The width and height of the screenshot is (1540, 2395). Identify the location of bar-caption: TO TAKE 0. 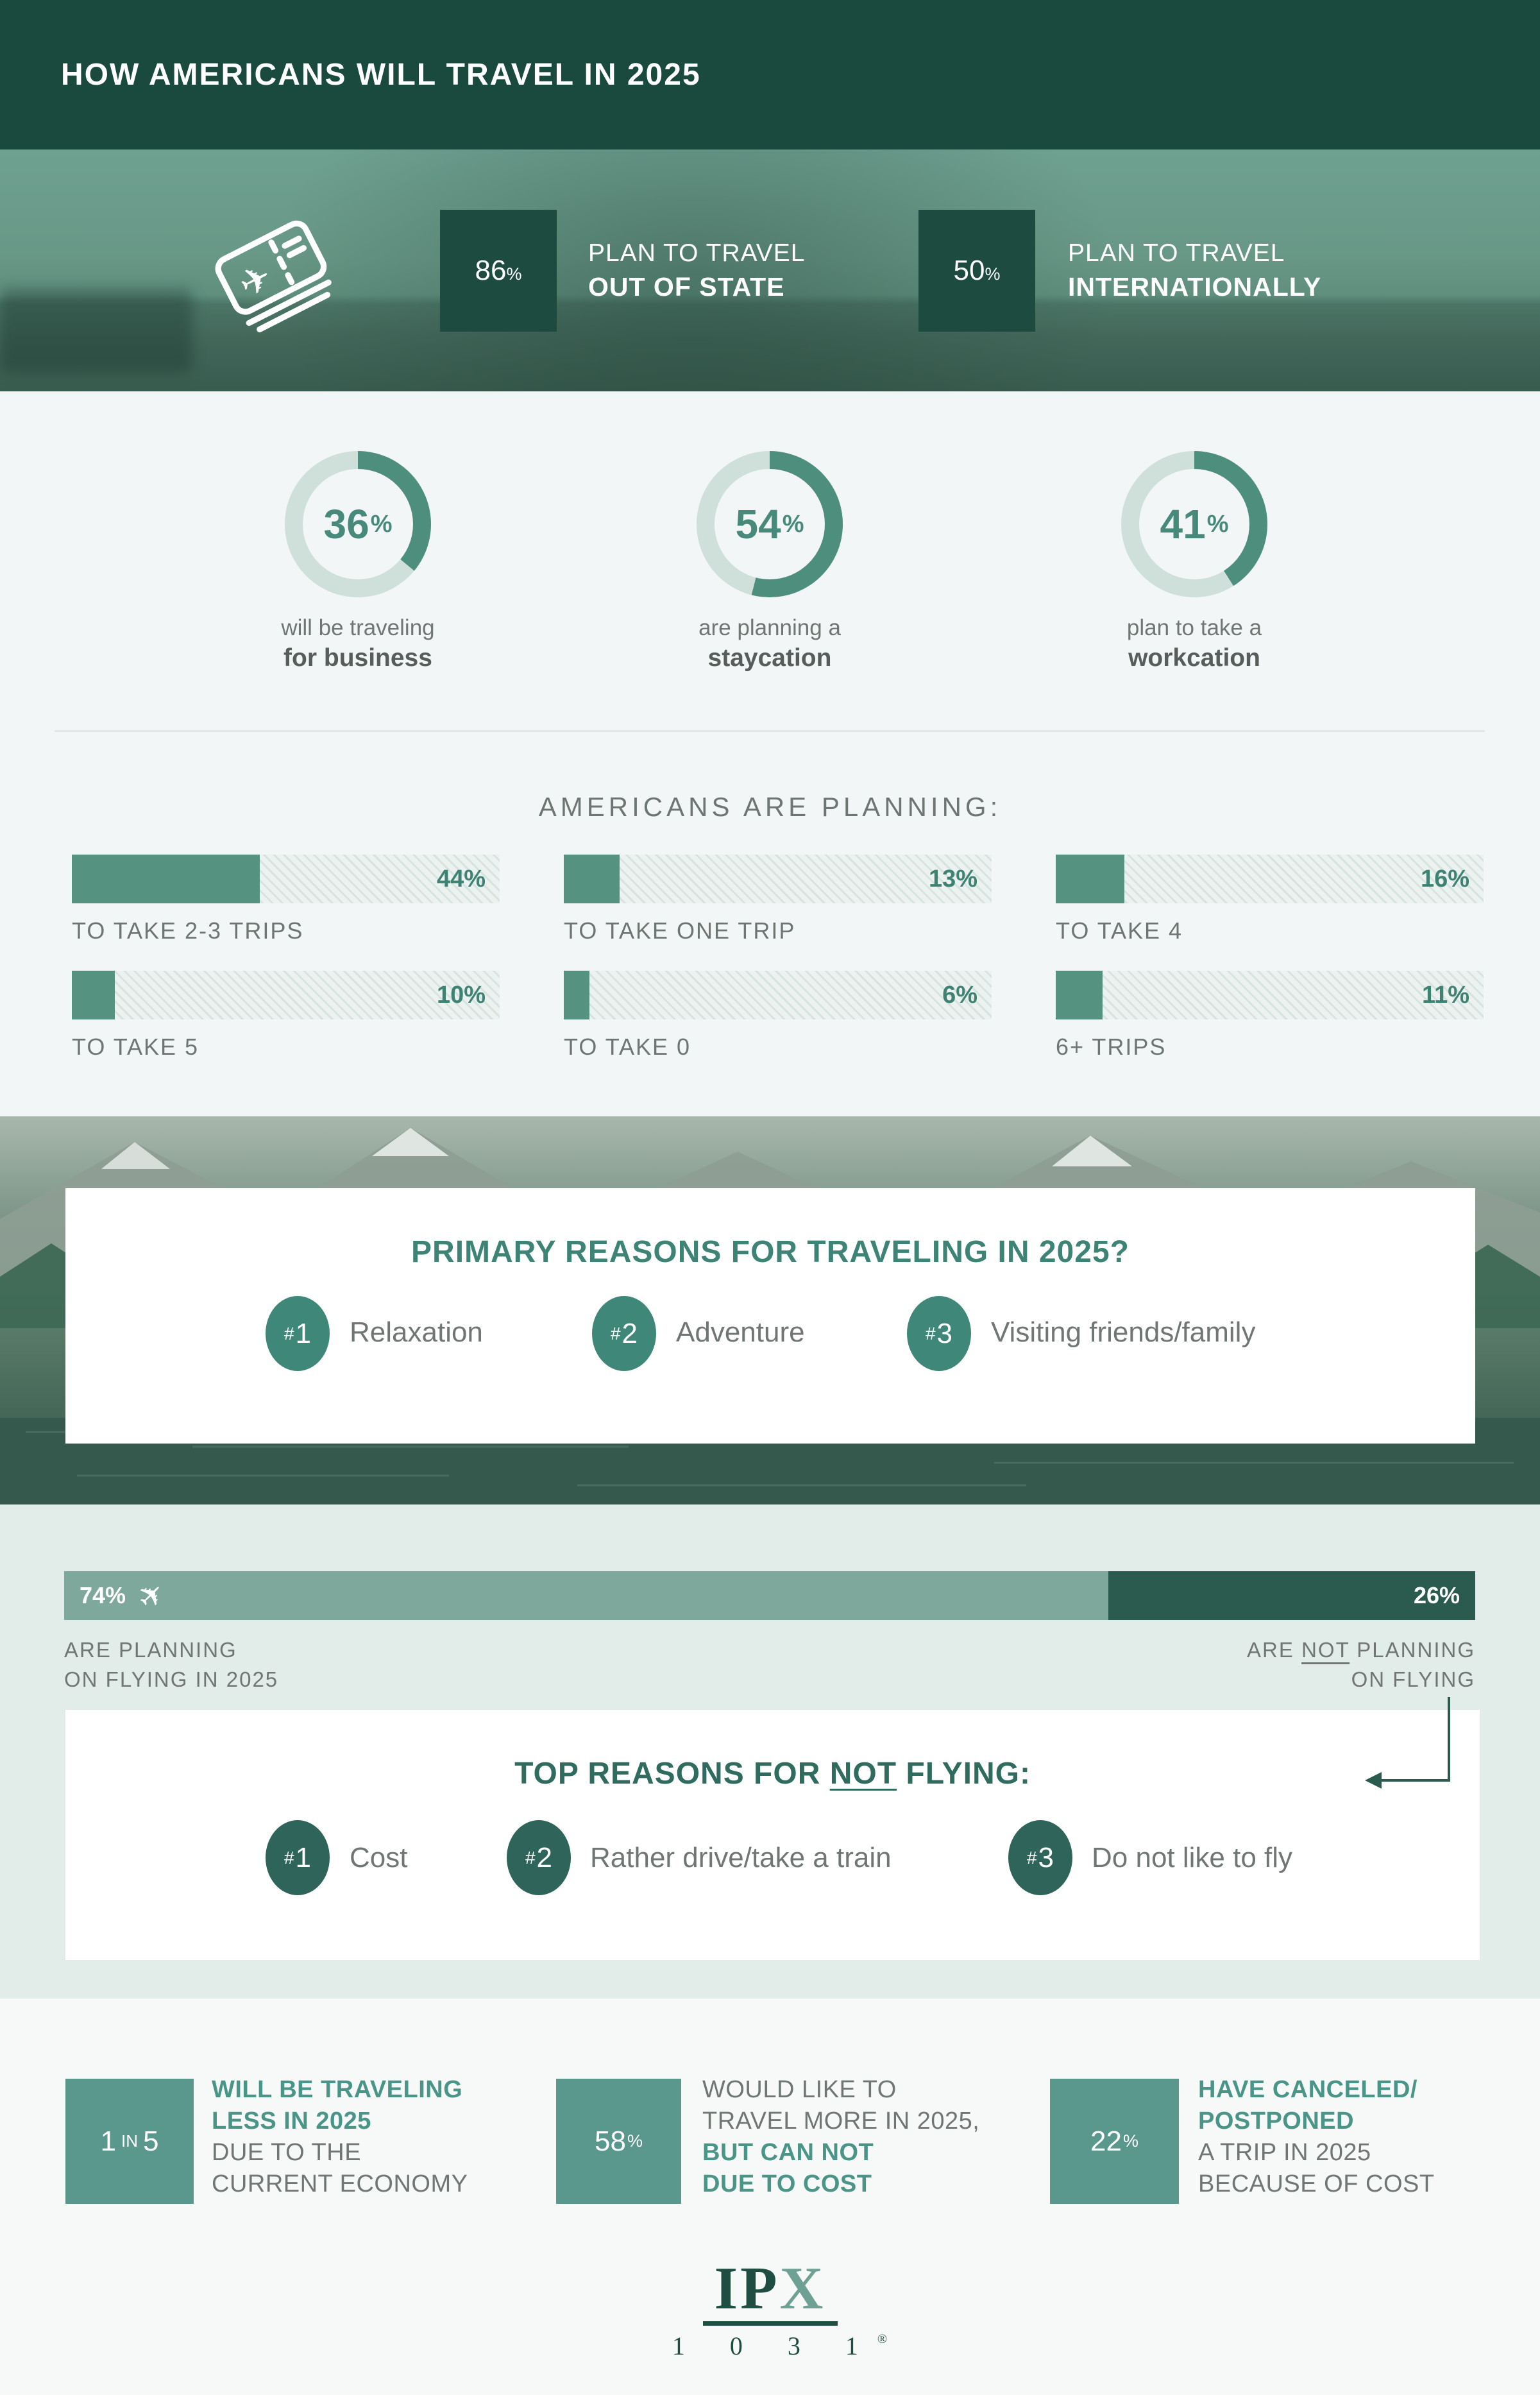
(627, 1047).